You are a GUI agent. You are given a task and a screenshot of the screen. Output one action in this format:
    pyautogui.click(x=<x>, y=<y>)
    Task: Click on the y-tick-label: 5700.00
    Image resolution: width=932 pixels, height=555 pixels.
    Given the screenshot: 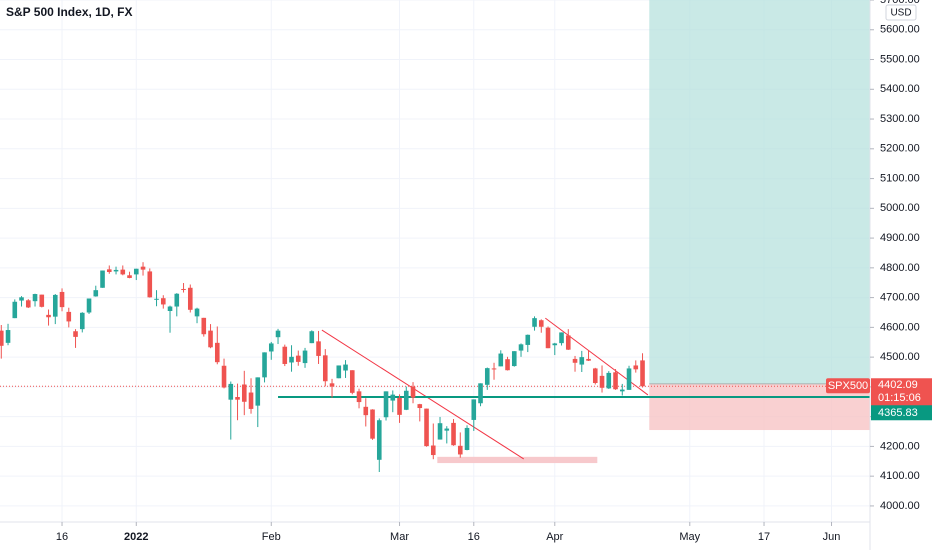 What is the action you would take?
    pyautogui.click(x=900, y=3)
    